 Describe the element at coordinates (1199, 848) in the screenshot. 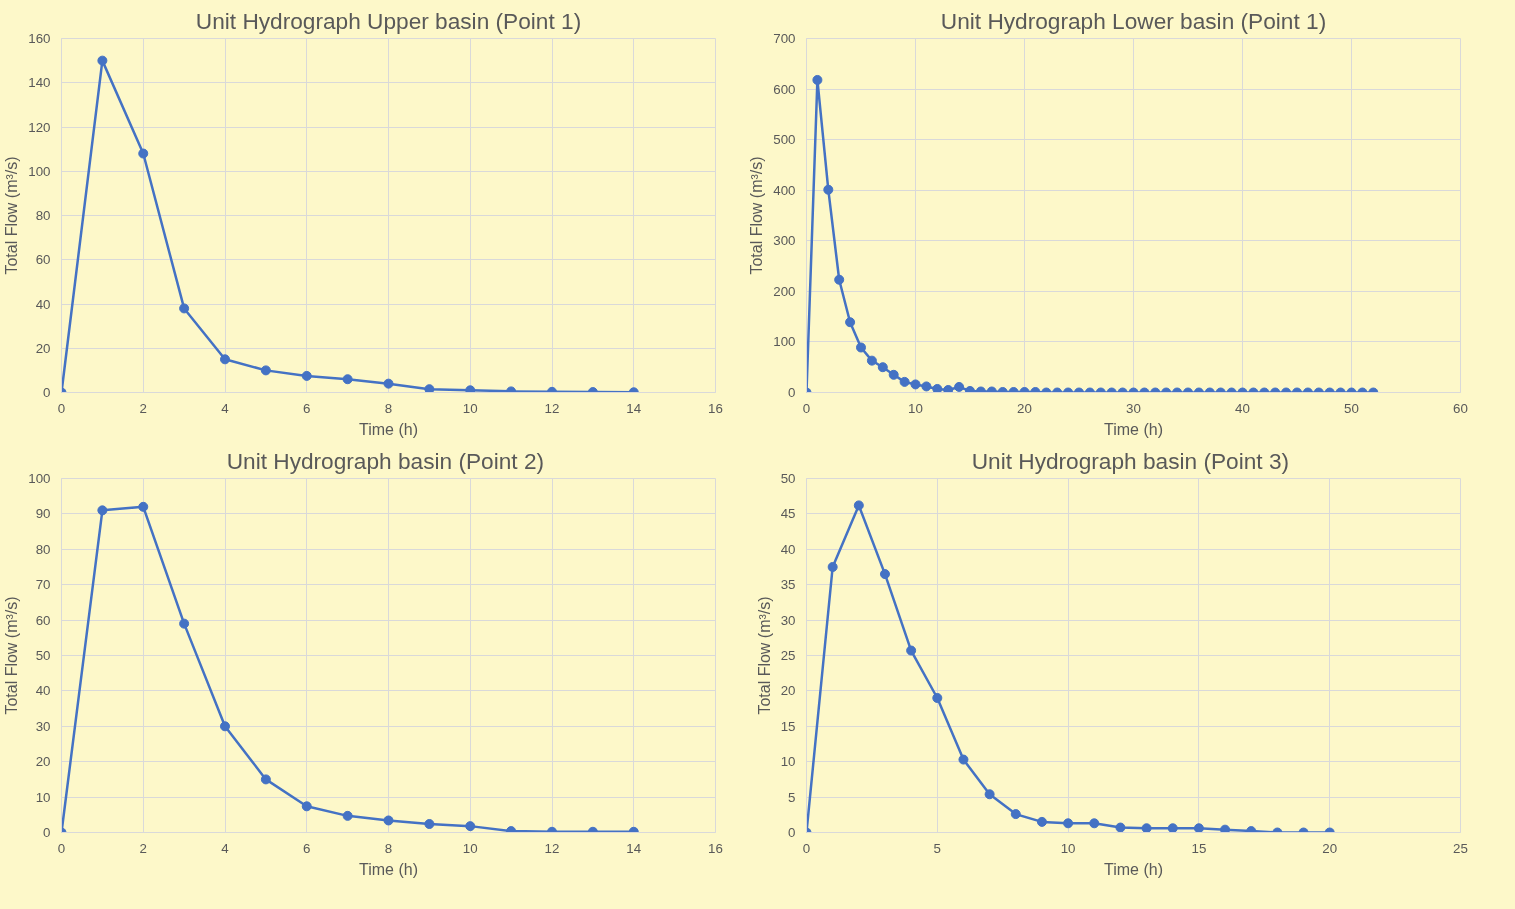

I see `x-tick-label: 15` at that location.